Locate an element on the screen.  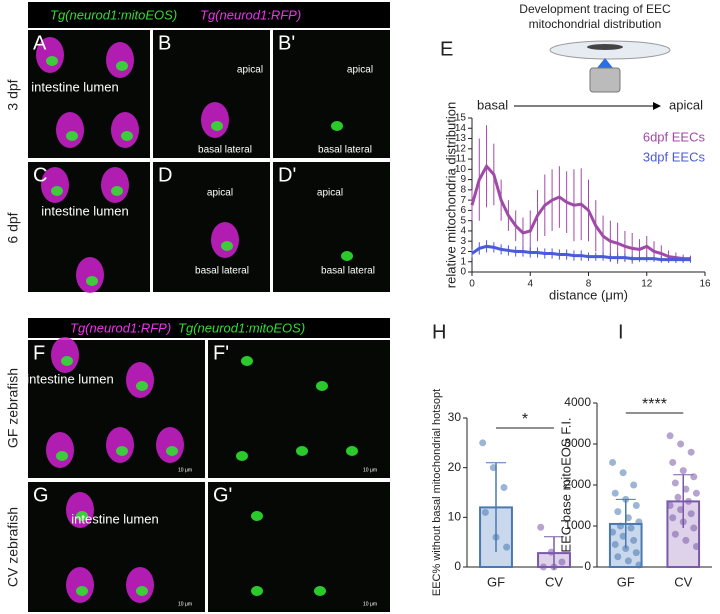
annotation: apical is located at coordinates (686, 104).